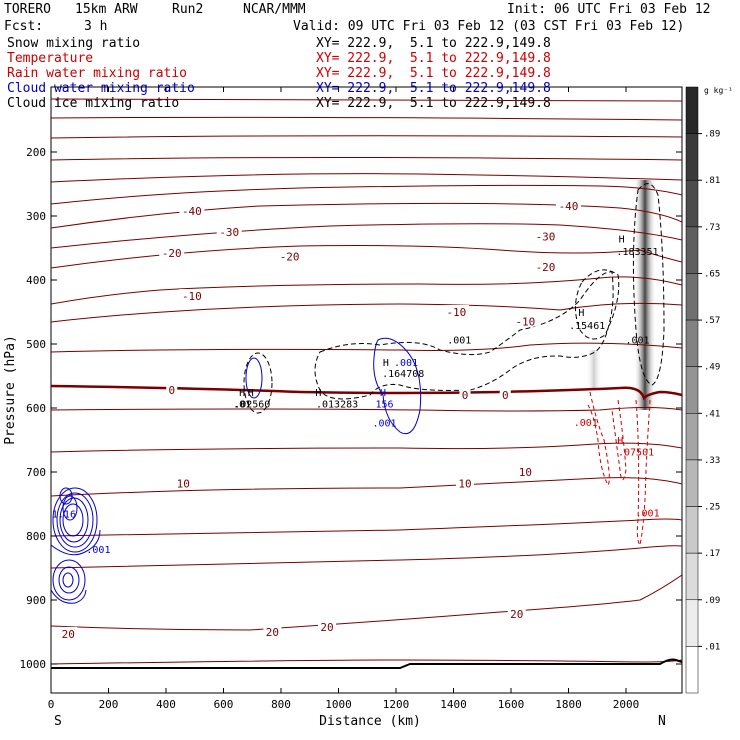 Image resolution: width=740 pixels, height=740 pixels. I want to click on temperature-label: -20, so click(546, 267).